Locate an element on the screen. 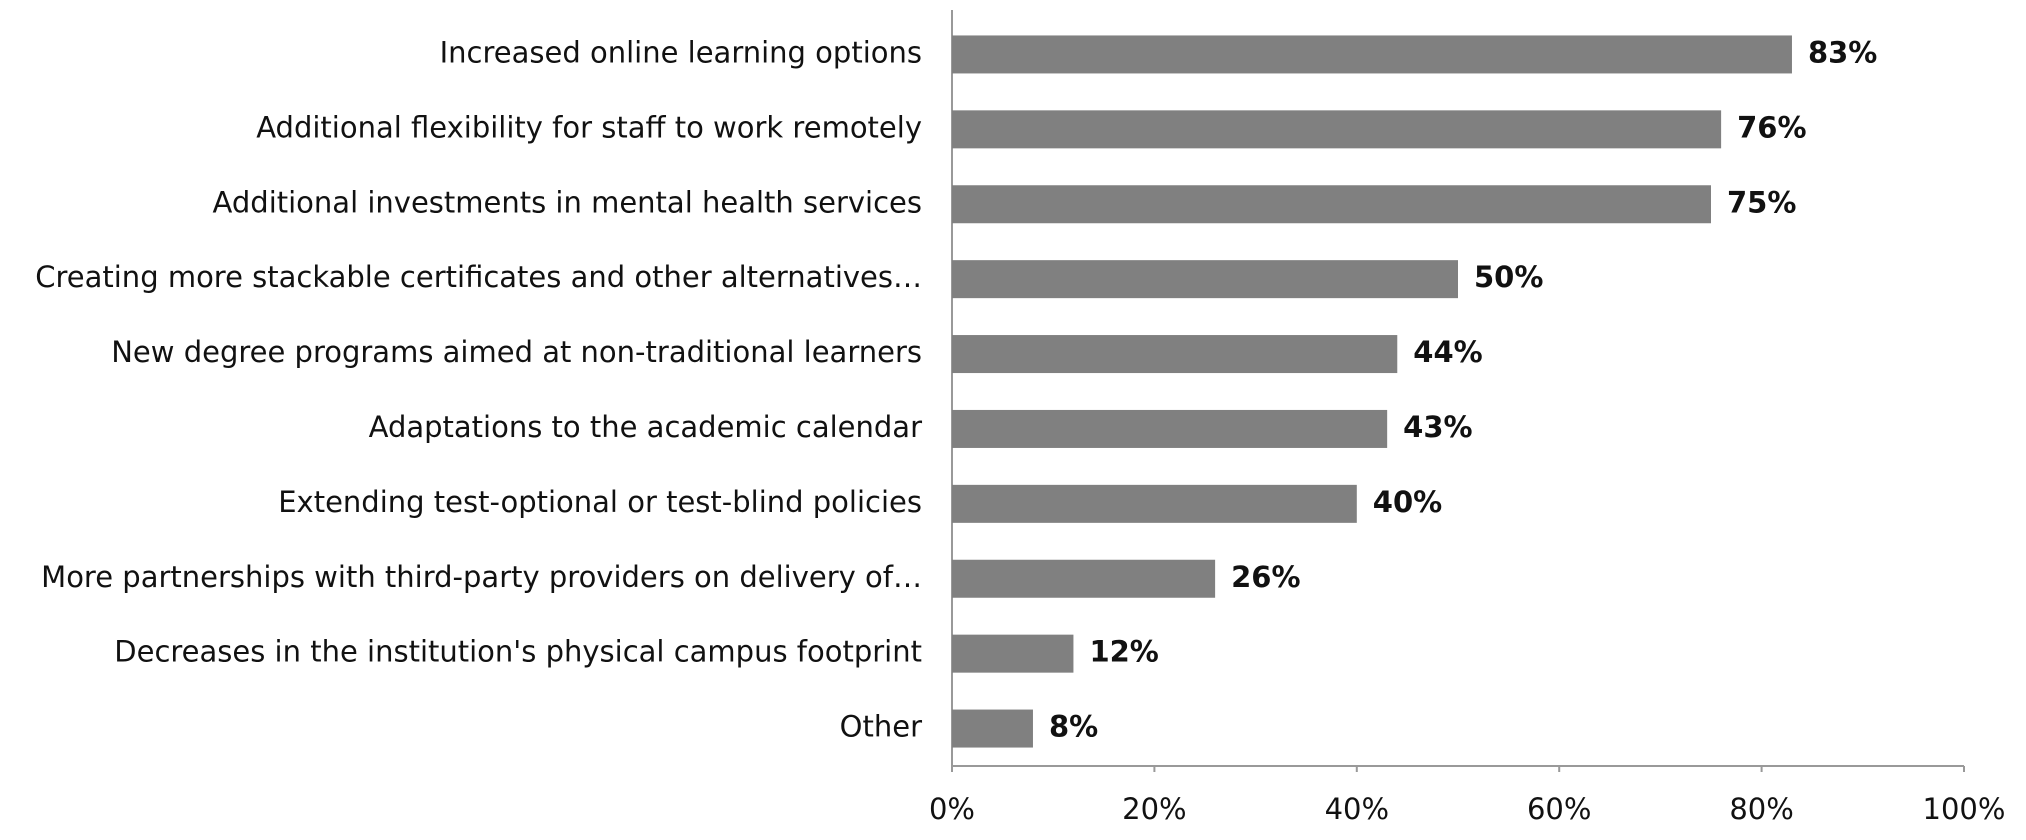  x-tick-label: 20% is located at coordinates (1154, 809).